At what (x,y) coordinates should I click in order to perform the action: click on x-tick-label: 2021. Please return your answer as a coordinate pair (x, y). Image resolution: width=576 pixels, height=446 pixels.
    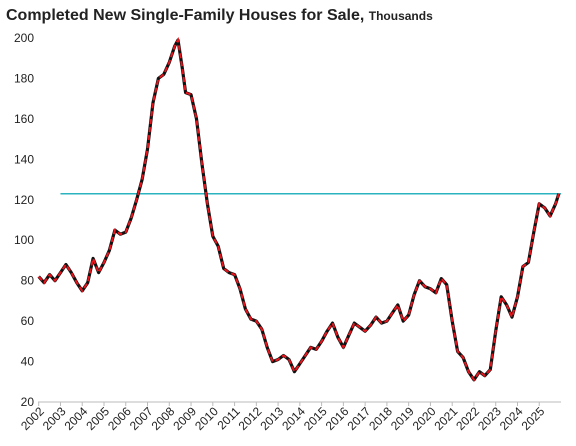
    Looking at the image, I should click on (446, 418).